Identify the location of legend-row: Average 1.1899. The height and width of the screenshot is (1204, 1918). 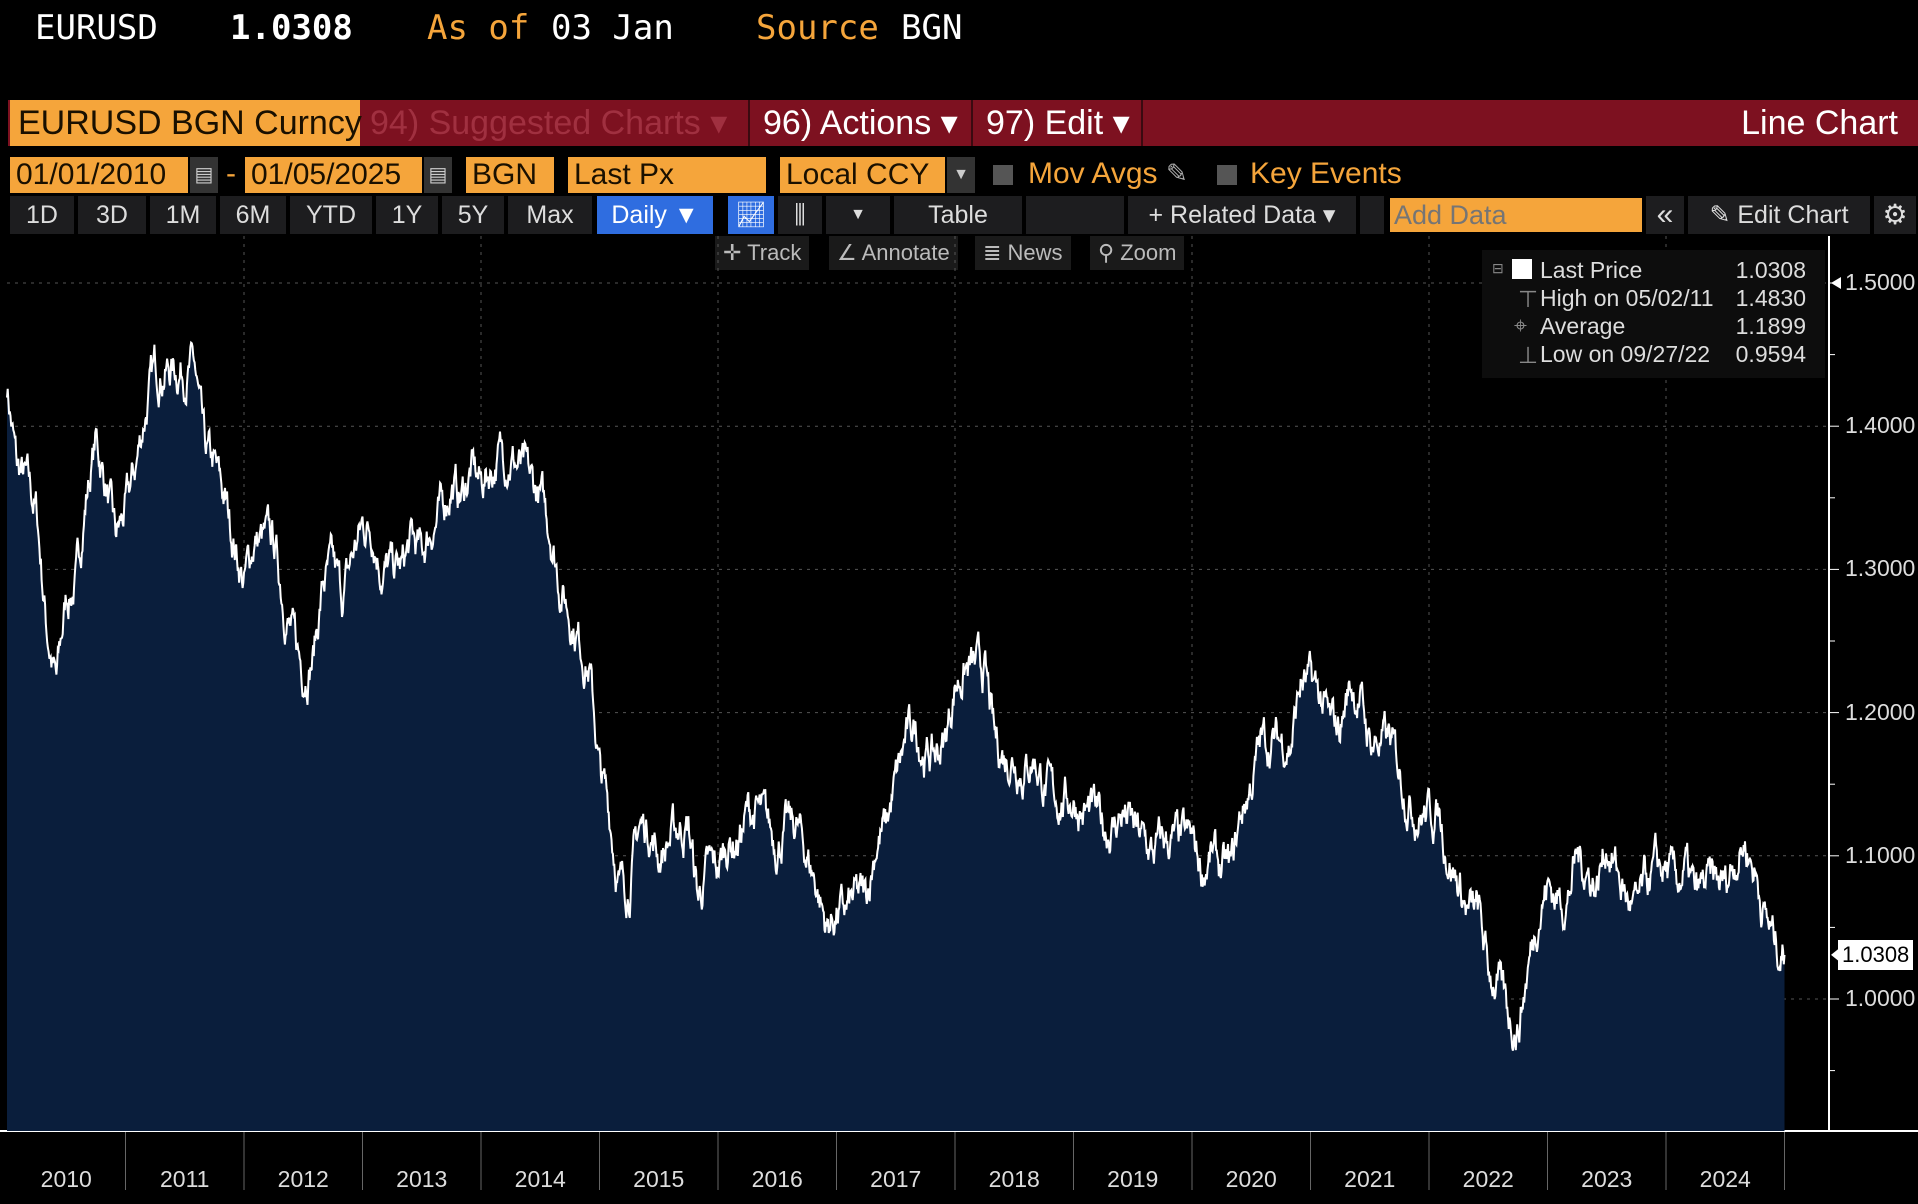
(1680, 326).